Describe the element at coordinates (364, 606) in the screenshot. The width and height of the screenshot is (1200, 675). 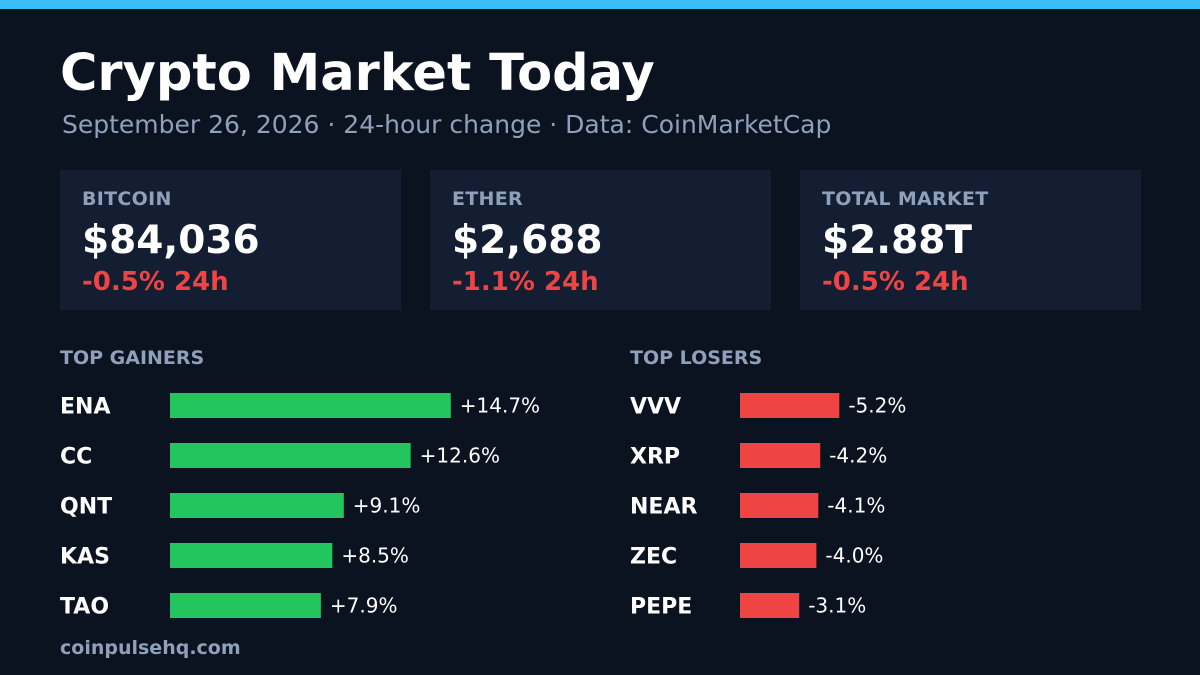
I see `gainer-value-label: +7.9%` at that location.